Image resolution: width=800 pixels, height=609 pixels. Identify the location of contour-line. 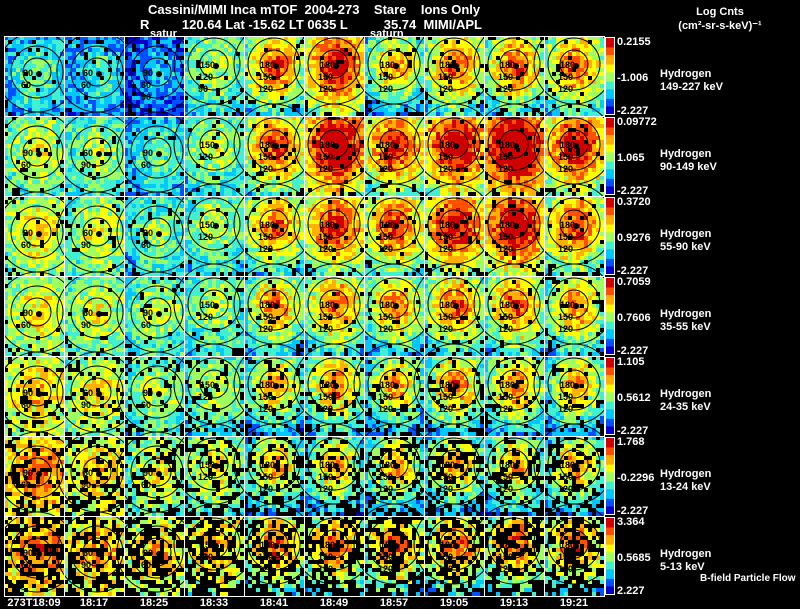
(334, 64).